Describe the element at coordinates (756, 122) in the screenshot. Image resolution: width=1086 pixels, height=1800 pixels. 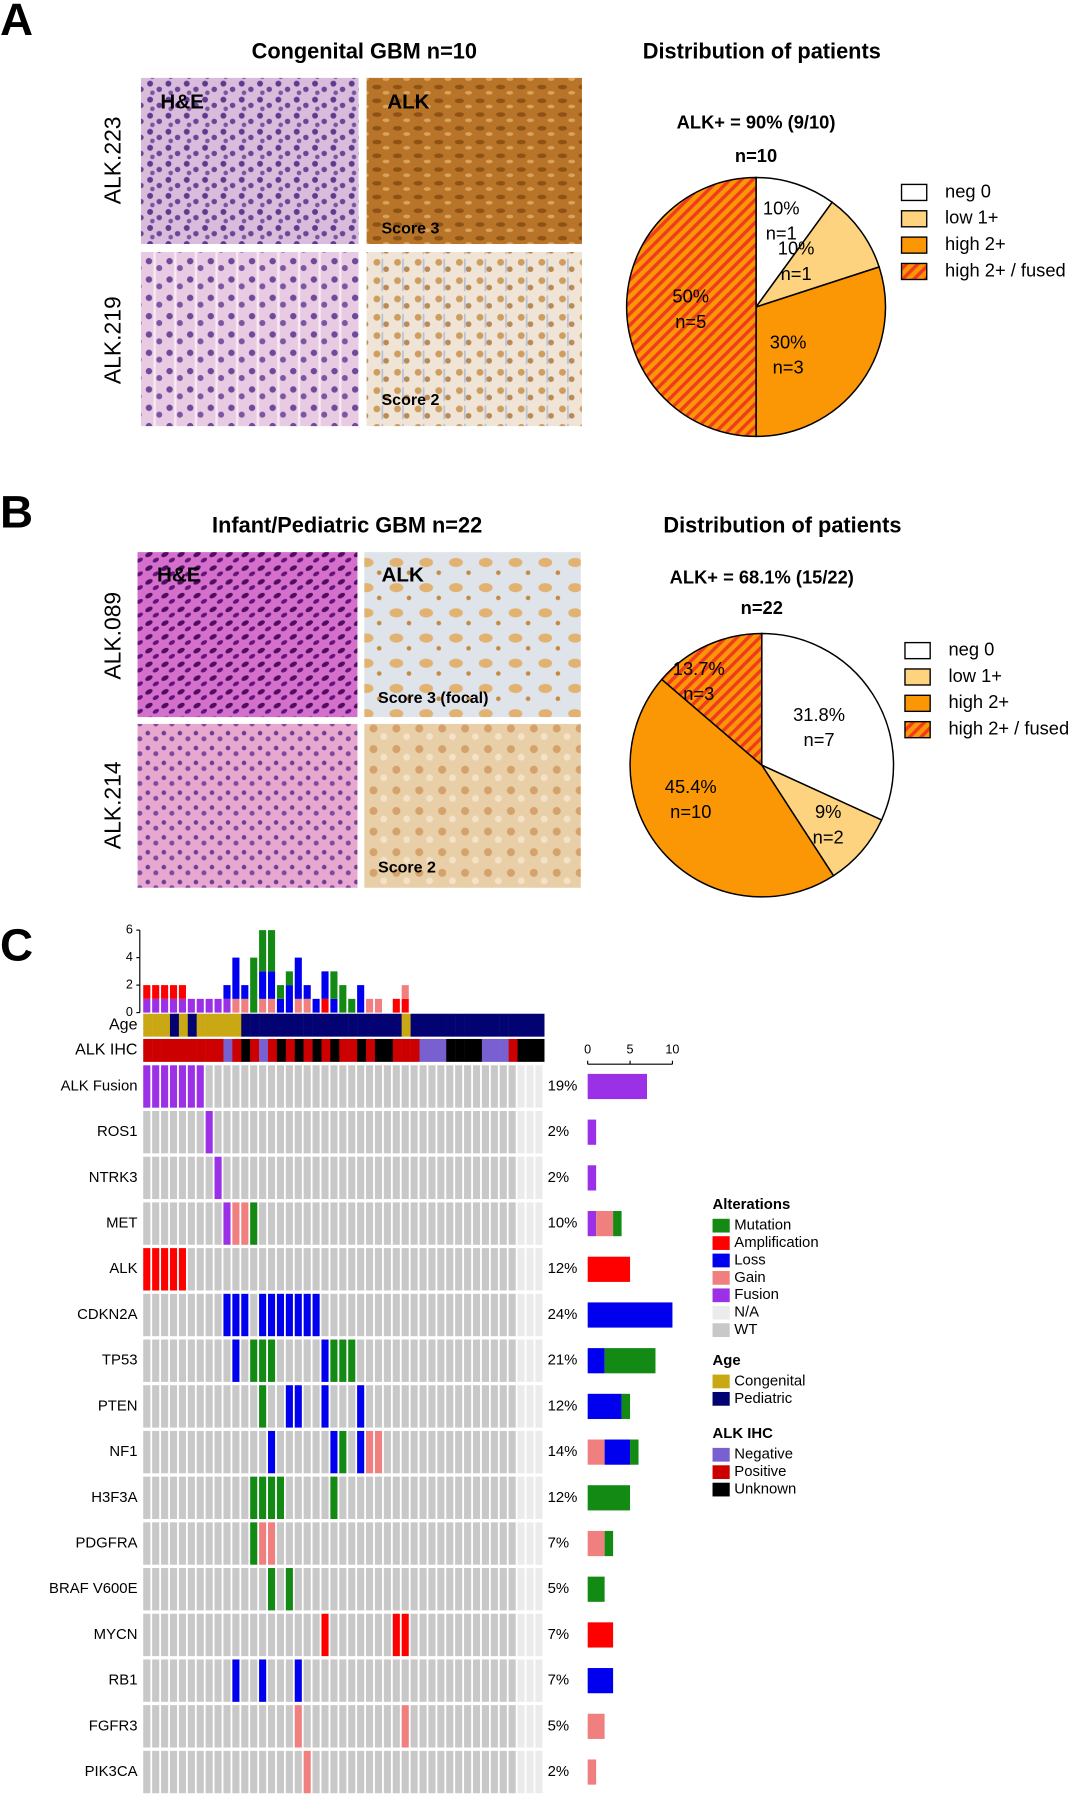
I see `pie-subtitle: ALK+ = 90% (9/10)` at that location.